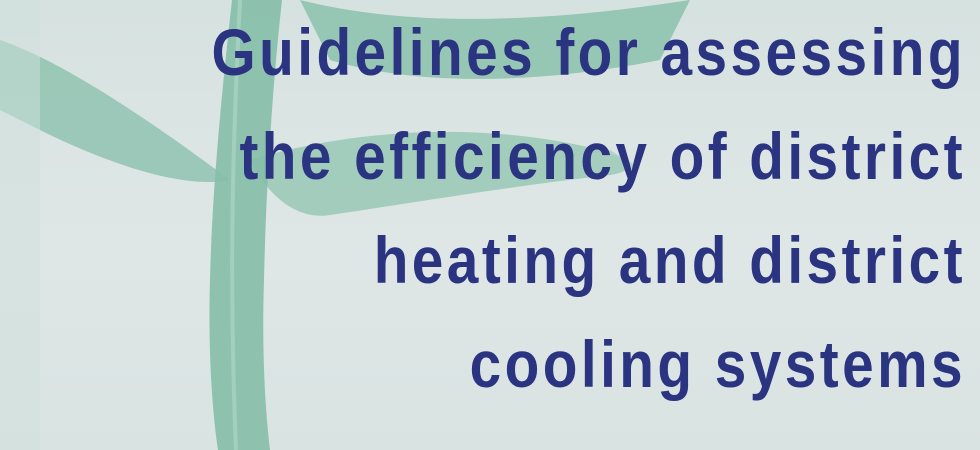 Image resolution: width=980 pixels, height=450 pixels. Describe the element at coordinates (603, 156) in the screenshot. I see `title-line-2: the efficiency of district` at that location.